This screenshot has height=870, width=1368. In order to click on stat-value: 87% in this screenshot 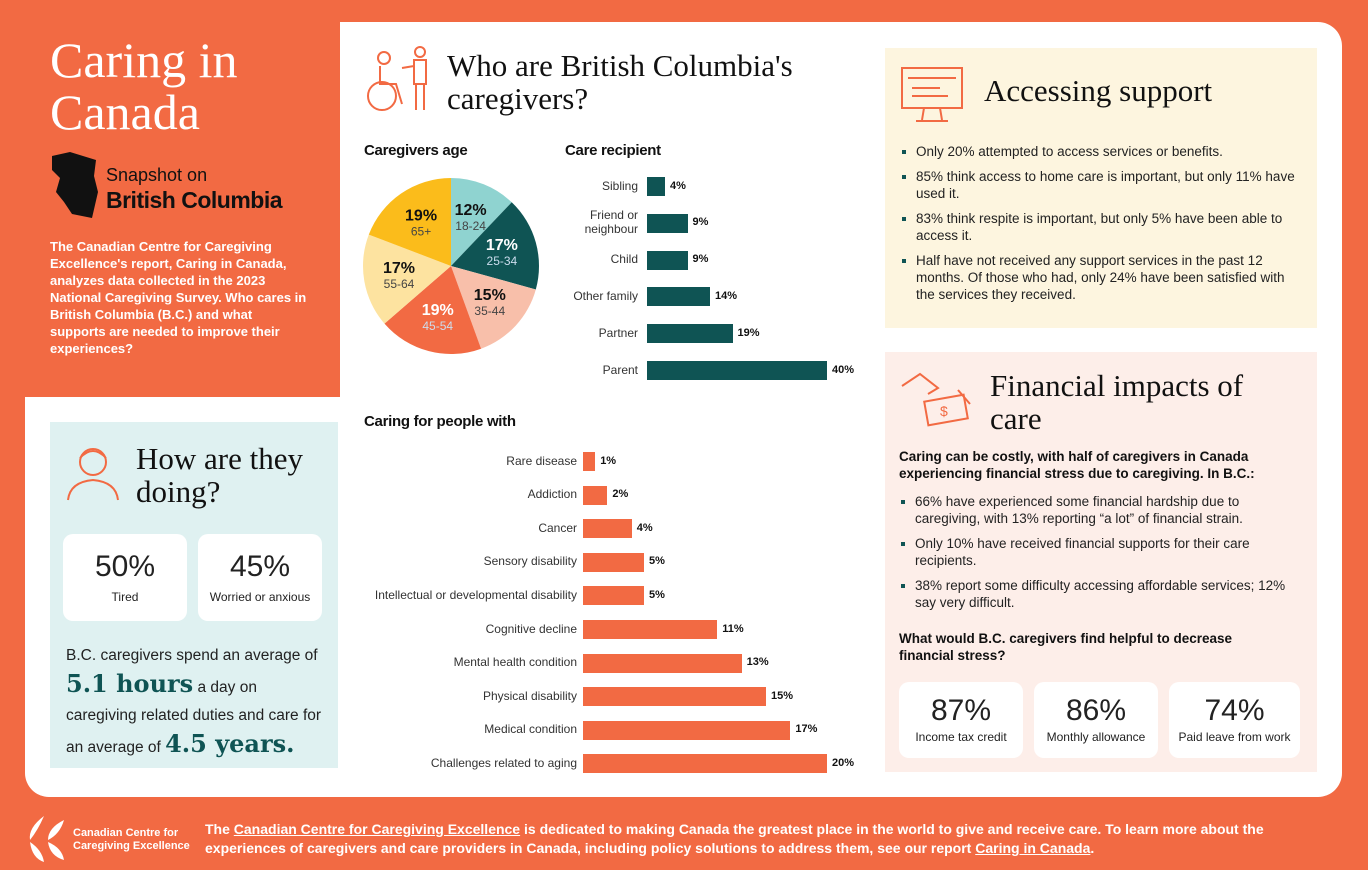, I will do `click(961, 710)`.